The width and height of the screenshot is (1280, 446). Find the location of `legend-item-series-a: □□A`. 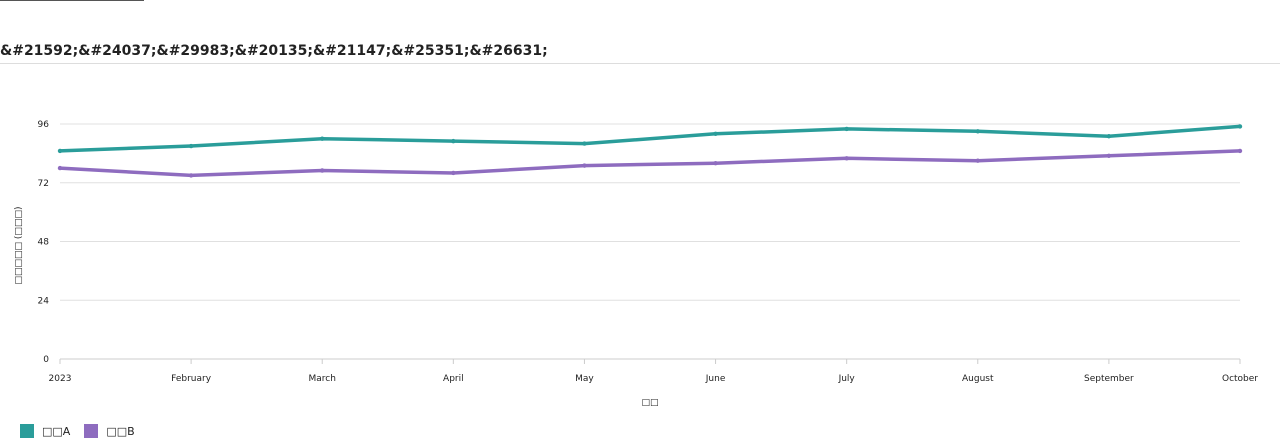

legend-item-series-a: □□A is located at coordinates (45, 431).